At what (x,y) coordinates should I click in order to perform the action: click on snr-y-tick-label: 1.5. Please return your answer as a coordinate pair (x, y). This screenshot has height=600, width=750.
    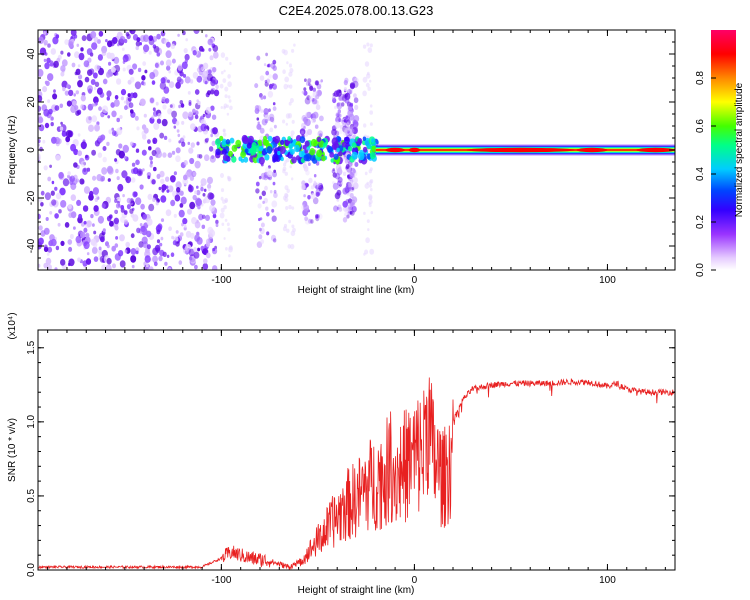
    Looking at the image, I should click on (31, 347).